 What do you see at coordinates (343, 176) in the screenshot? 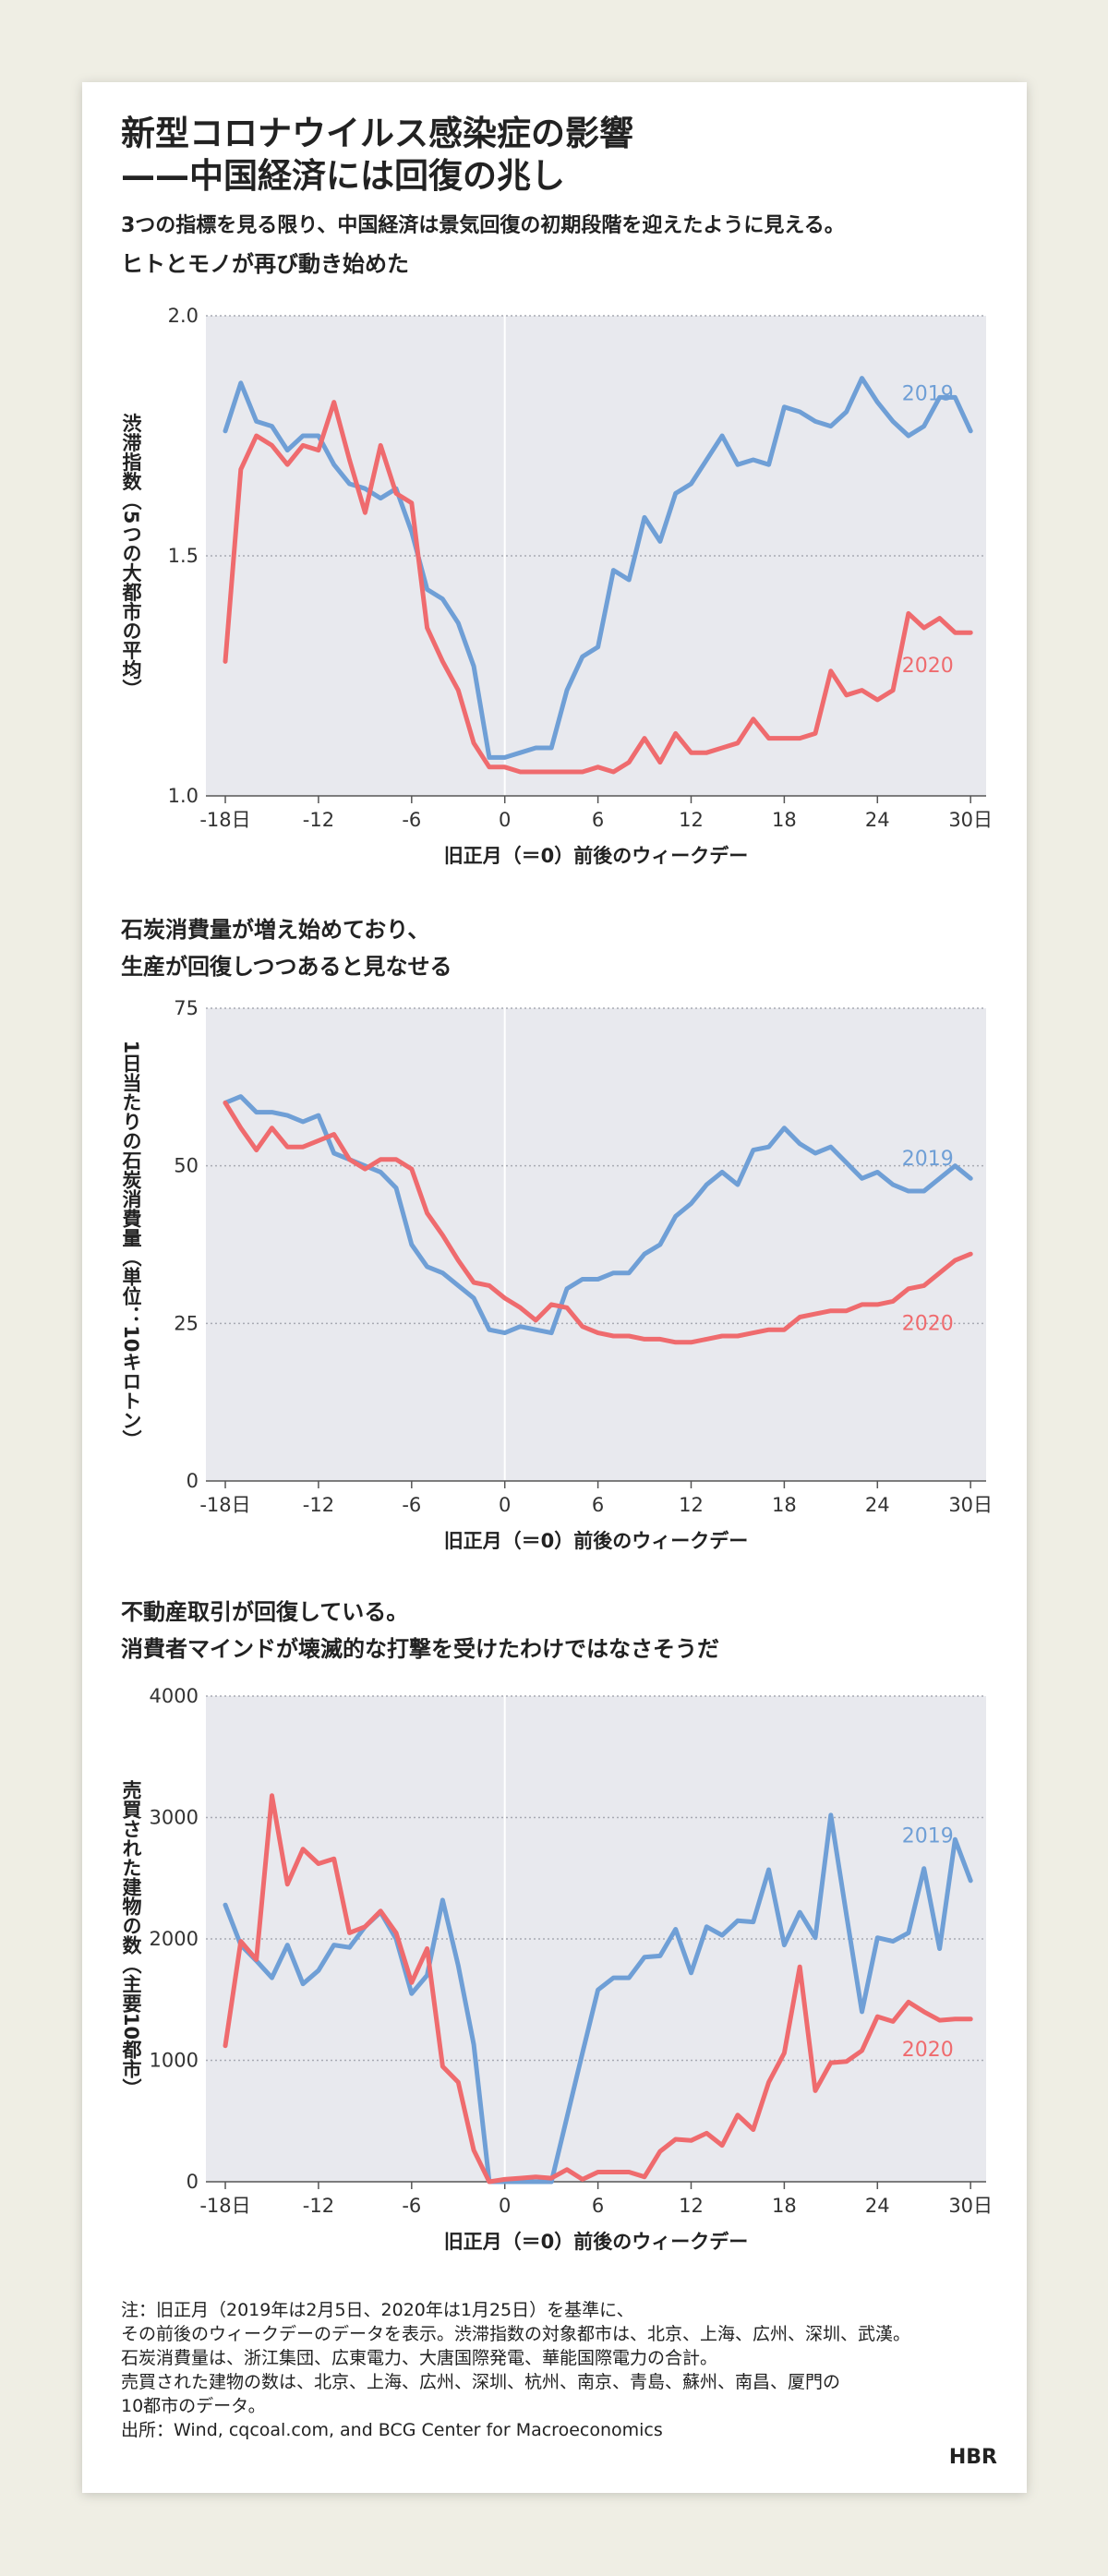
I see `title: ——中国経済には回復の兆し` at bounding box center [343, 176].